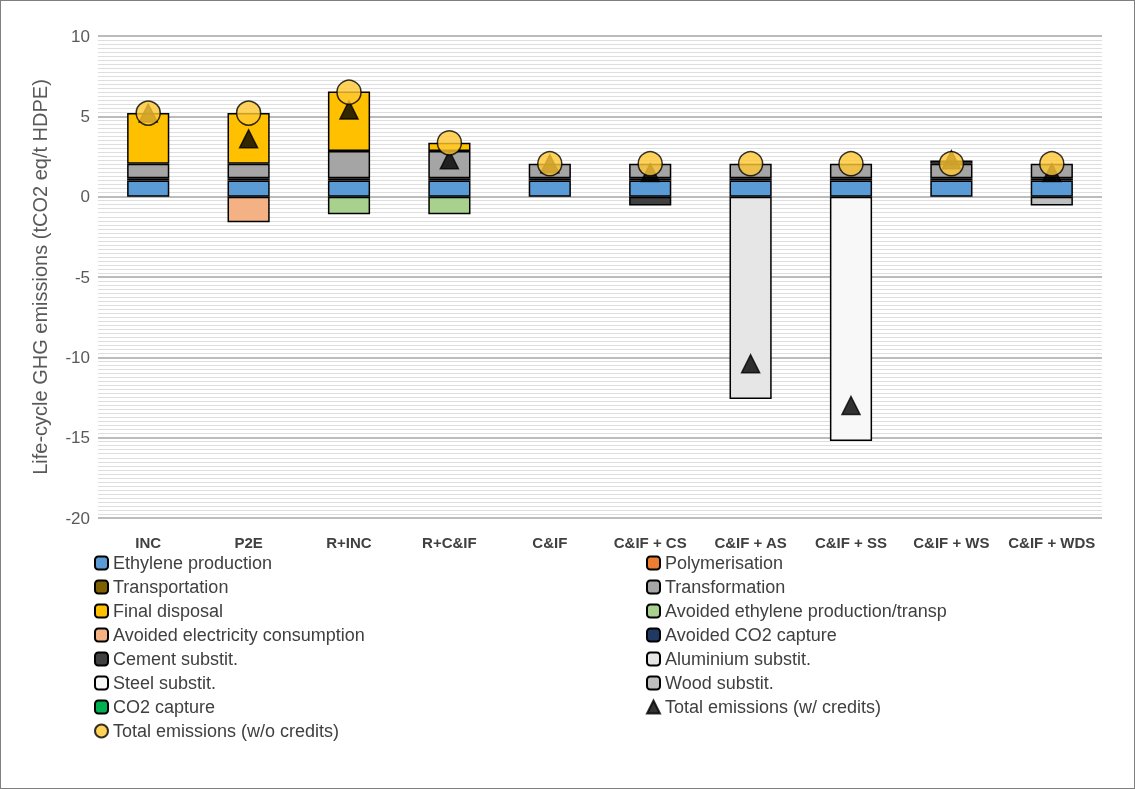 This screenshot has height=789, width=1135. What do you see at coordinates (148, 542) in the screenshot?
I see `x-tick-label: INC` at bounding box center [148, 542].